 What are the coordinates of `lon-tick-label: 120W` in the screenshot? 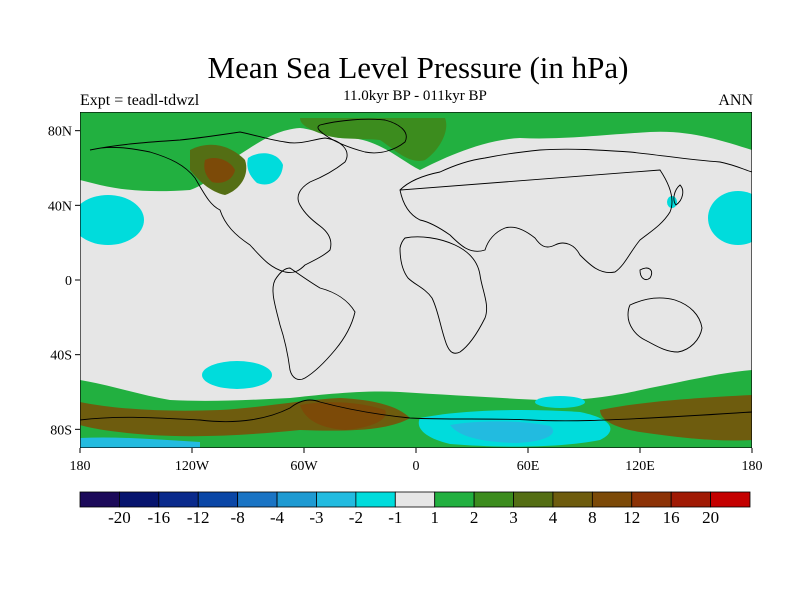 It's located at (192, 466).